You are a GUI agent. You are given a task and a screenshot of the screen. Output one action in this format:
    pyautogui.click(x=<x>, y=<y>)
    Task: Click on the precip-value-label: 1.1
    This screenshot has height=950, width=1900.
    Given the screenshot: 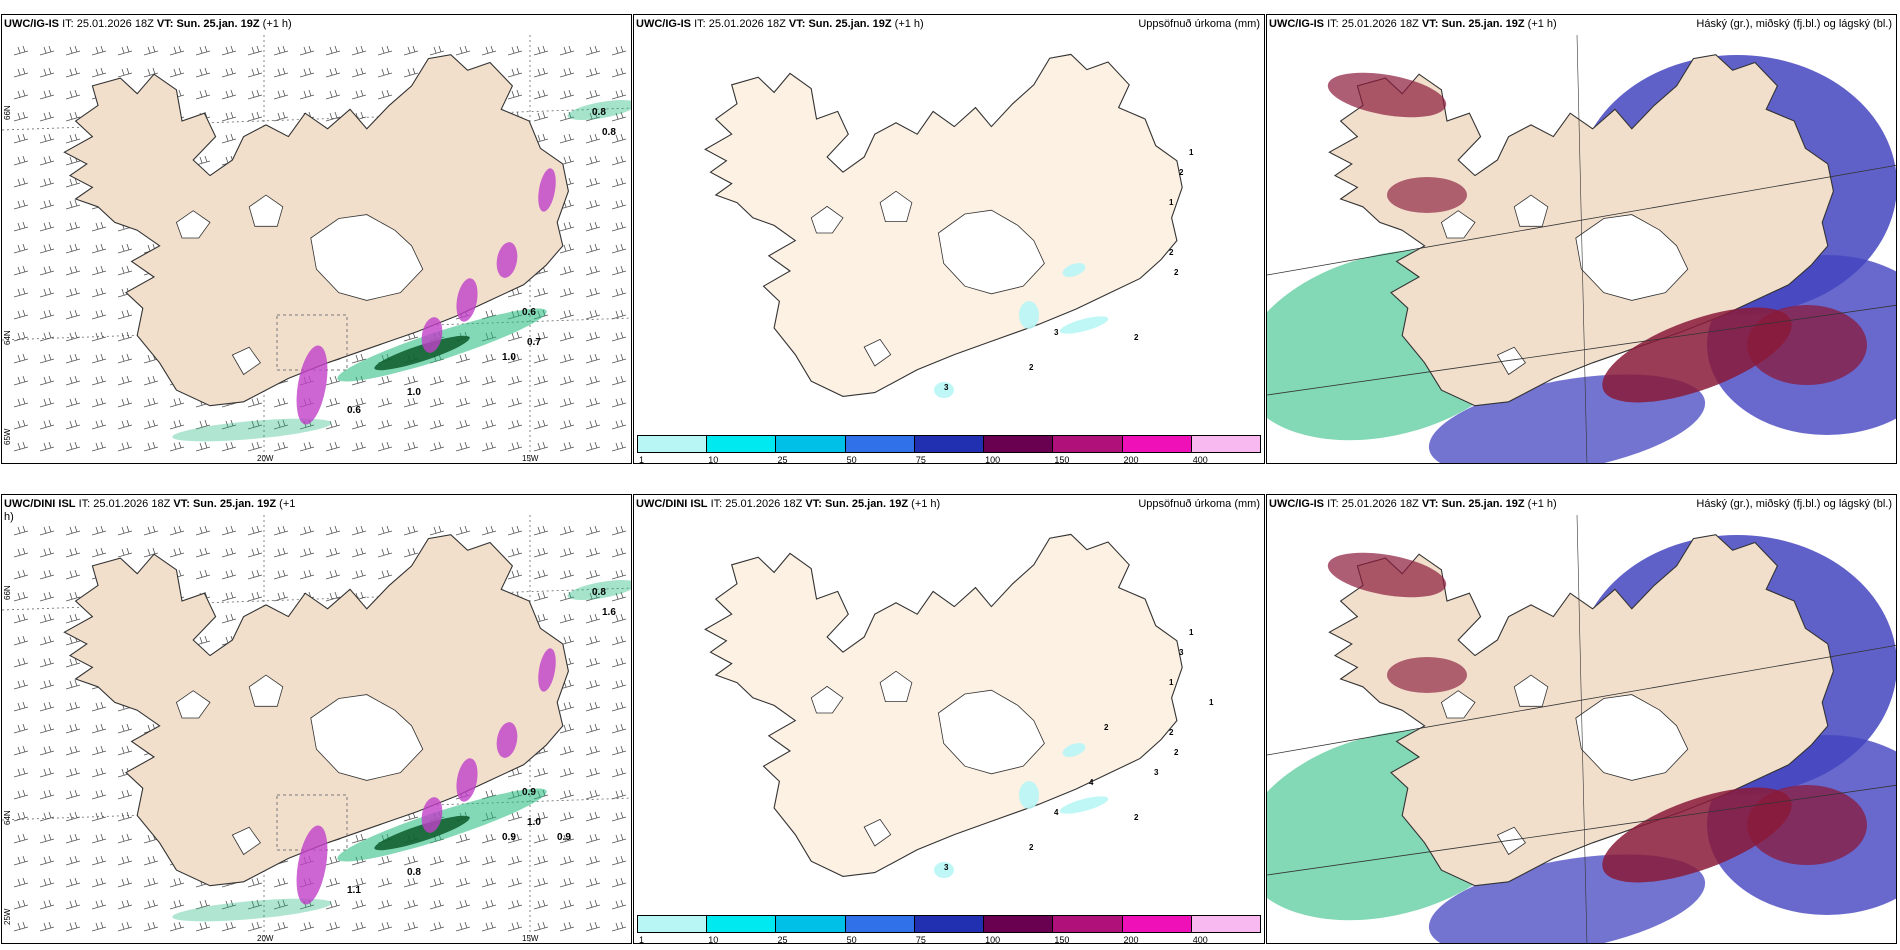 What is the action you would take?
    pyautogui.click(x=354, y=890)
    